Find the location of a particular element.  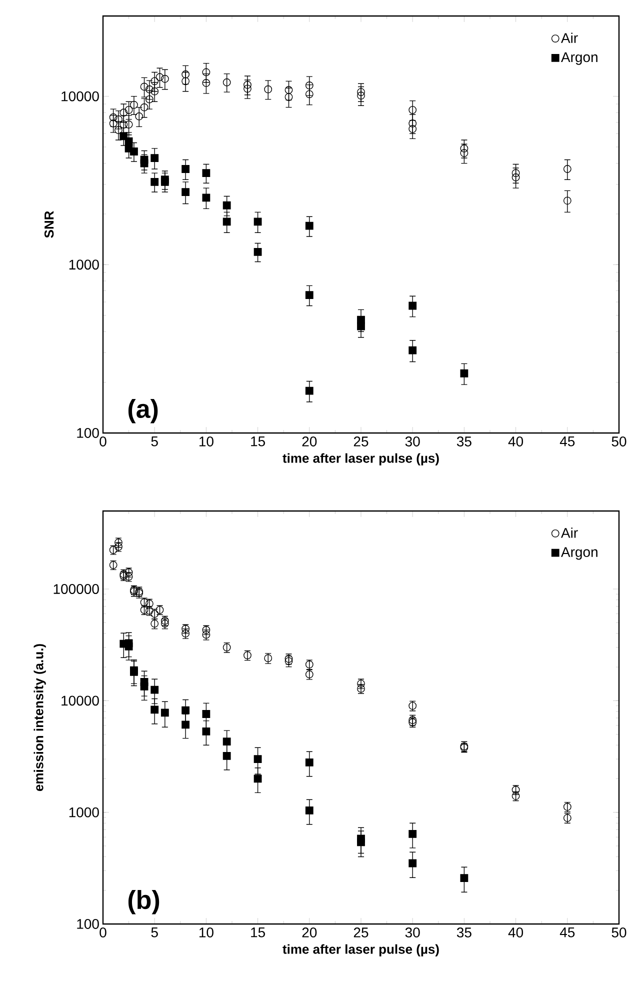

x-tick-label: 45 is located at coordinates (567, 441).